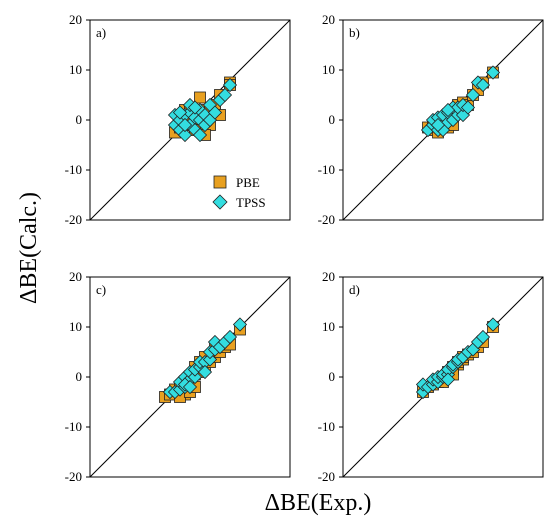 This screenshot has width=545, height=517. What do you see at coordinates (248, 182) in the screenshot?
I see `legend-label-pbe: PBE` at bounding box center [248, 182].